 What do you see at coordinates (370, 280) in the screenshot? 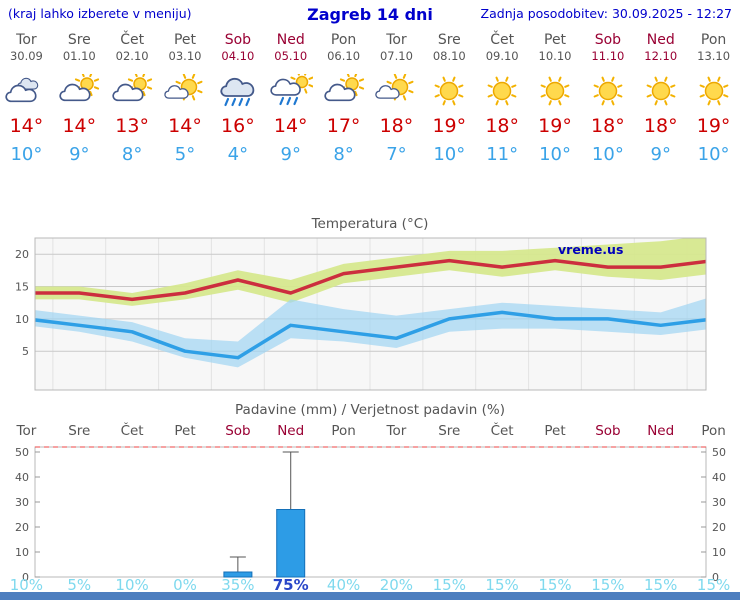
I see `temp-max-line` at bounding box center [370, 280].